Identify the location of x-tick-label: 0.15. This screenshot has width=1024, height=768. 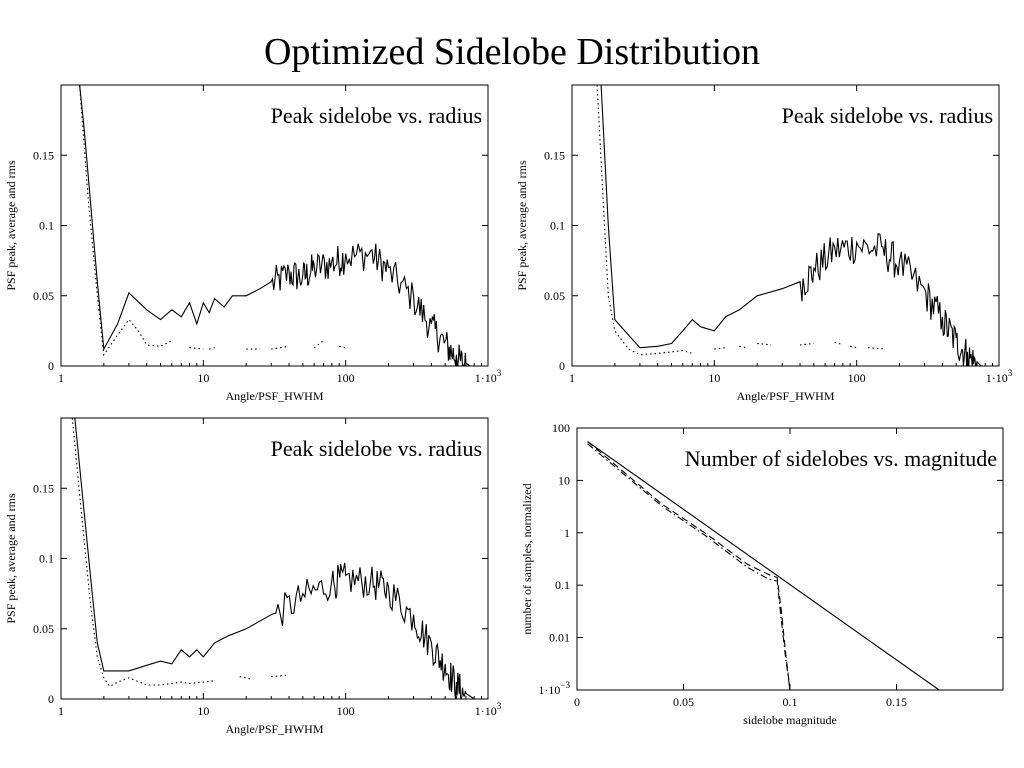
(896, 702).